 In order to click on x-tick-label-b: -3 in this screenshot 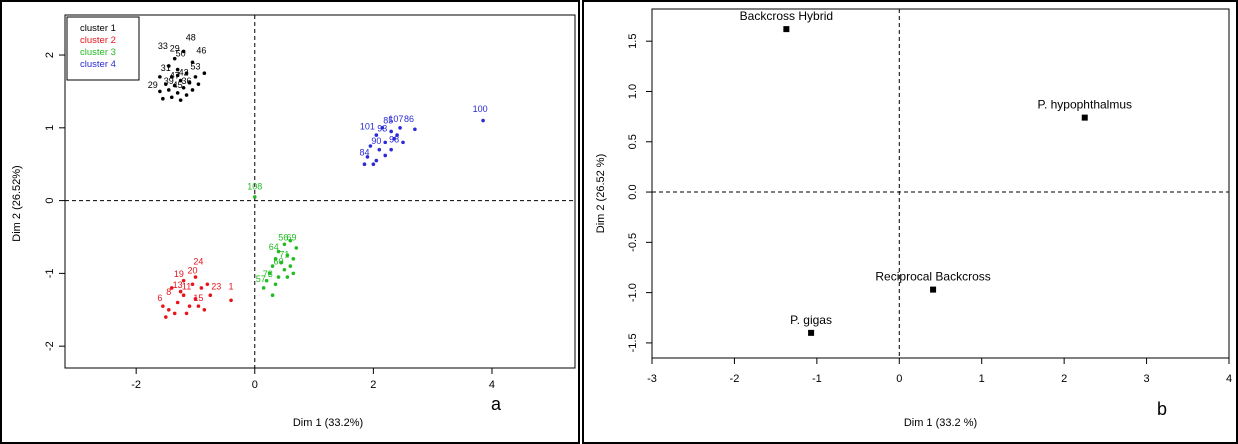, I will do `click(652, 379)`.